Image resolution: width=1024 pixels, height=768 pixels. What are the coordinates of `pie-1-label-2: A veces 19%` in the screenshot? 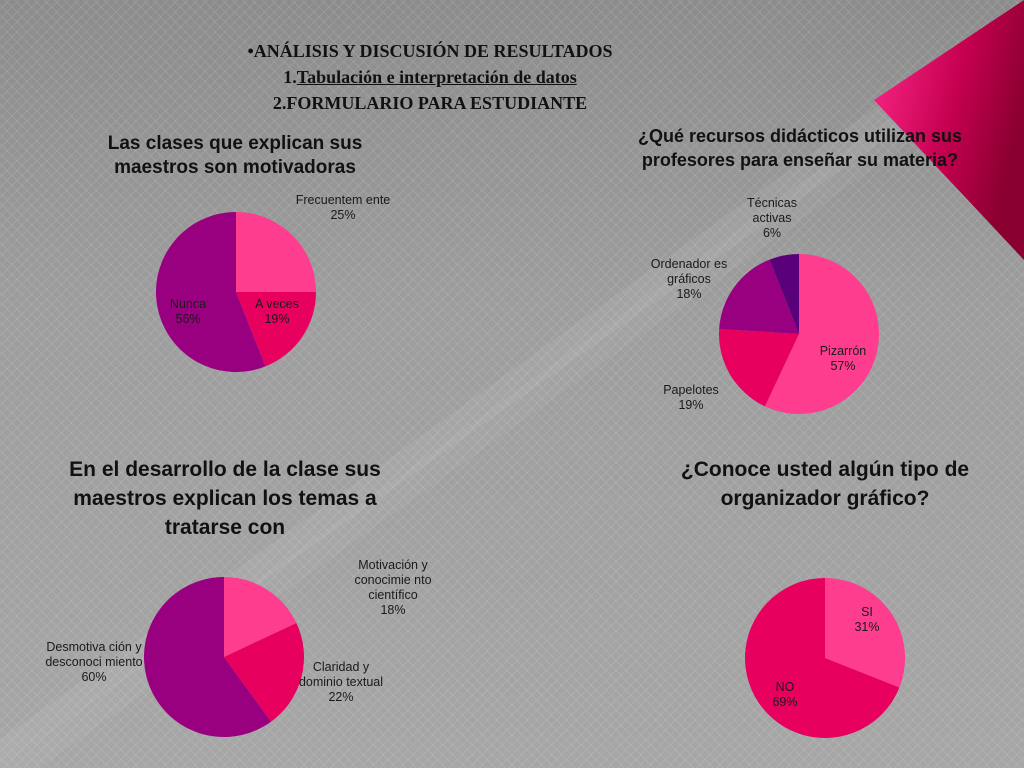 It's located at (277, 312).